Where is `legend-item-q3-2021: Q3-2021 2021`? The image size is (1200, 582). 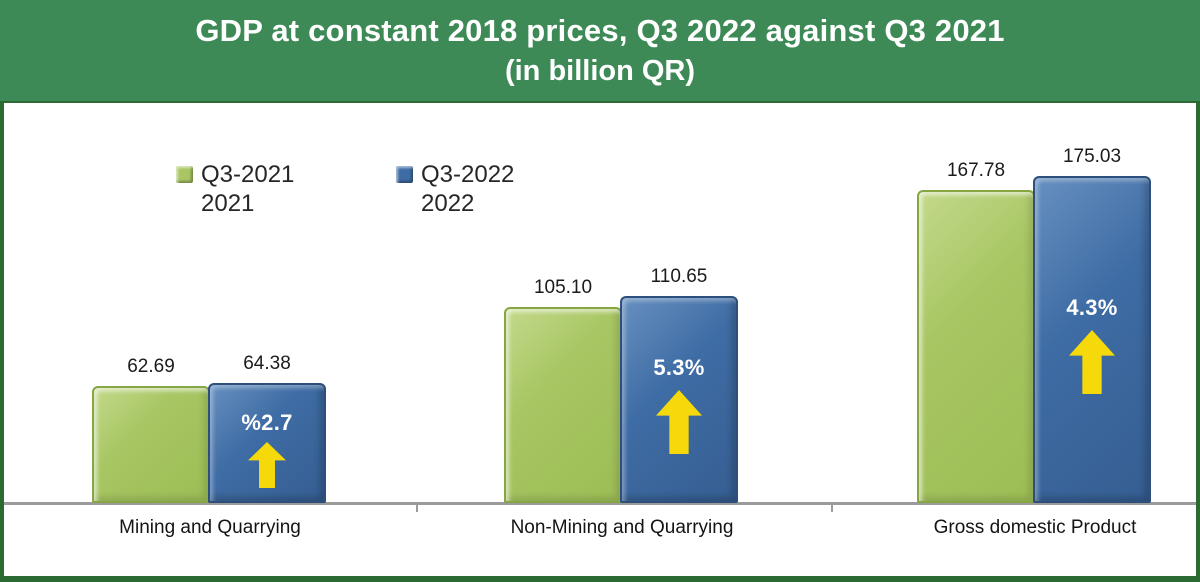
legend-item-q3-2021: Q3-2021 2021 is located at coordinates (235, 190).